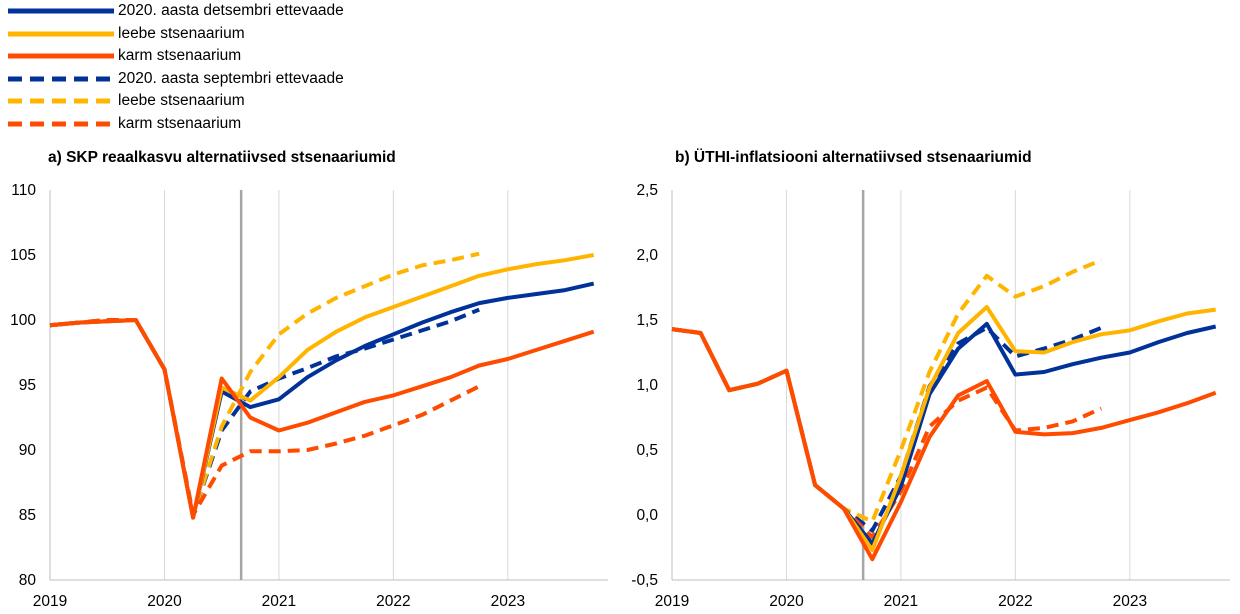 The image size is (1240, 614). Describe the element at coordinates (647, 450) in the screenshot. I see `y-tick-label: 0,5` at that location.